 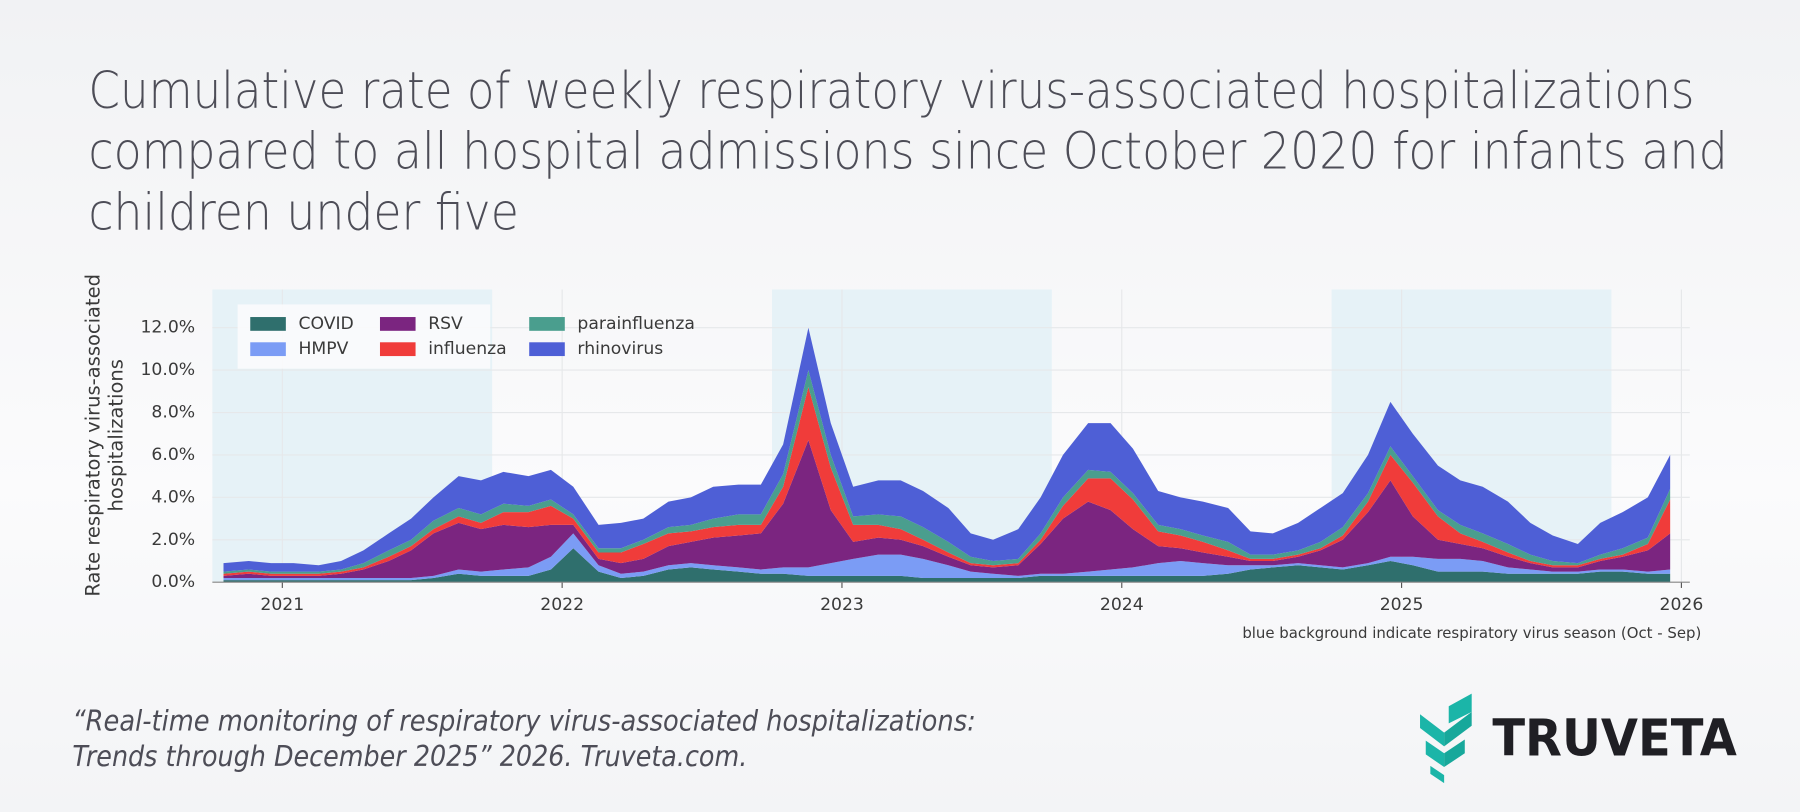 I want to click on legend-label: RSV, so click(x=445, y=324).